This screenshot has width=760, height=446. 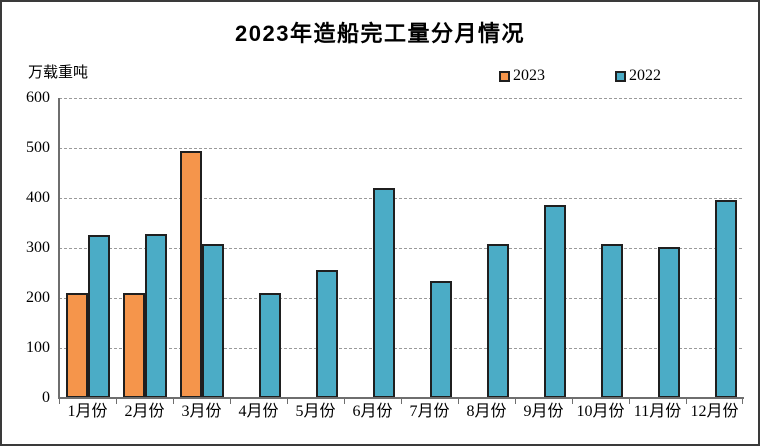 I want to click on bar-group-3月份, so click(x=201, y=274).